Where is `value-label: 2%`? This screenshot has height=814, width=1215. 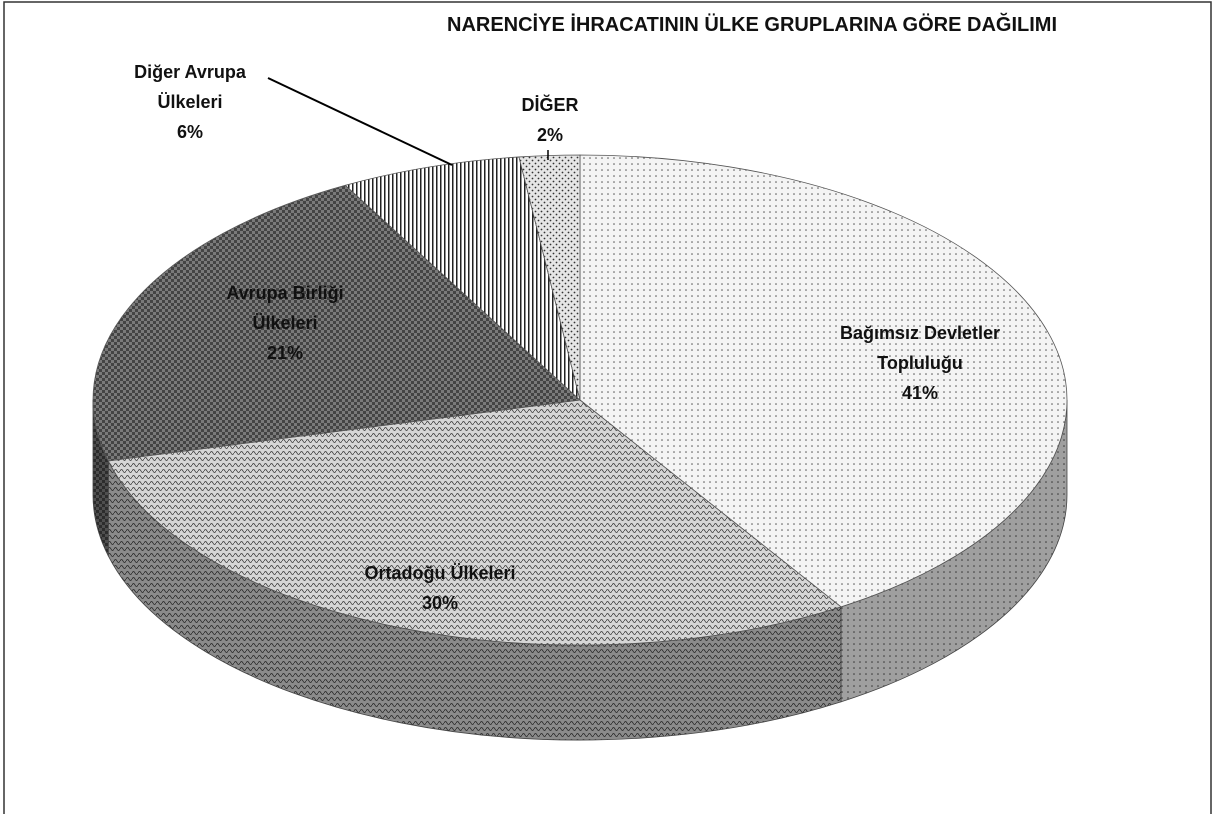 value-label: 2% is located at coordinates (549, 135).